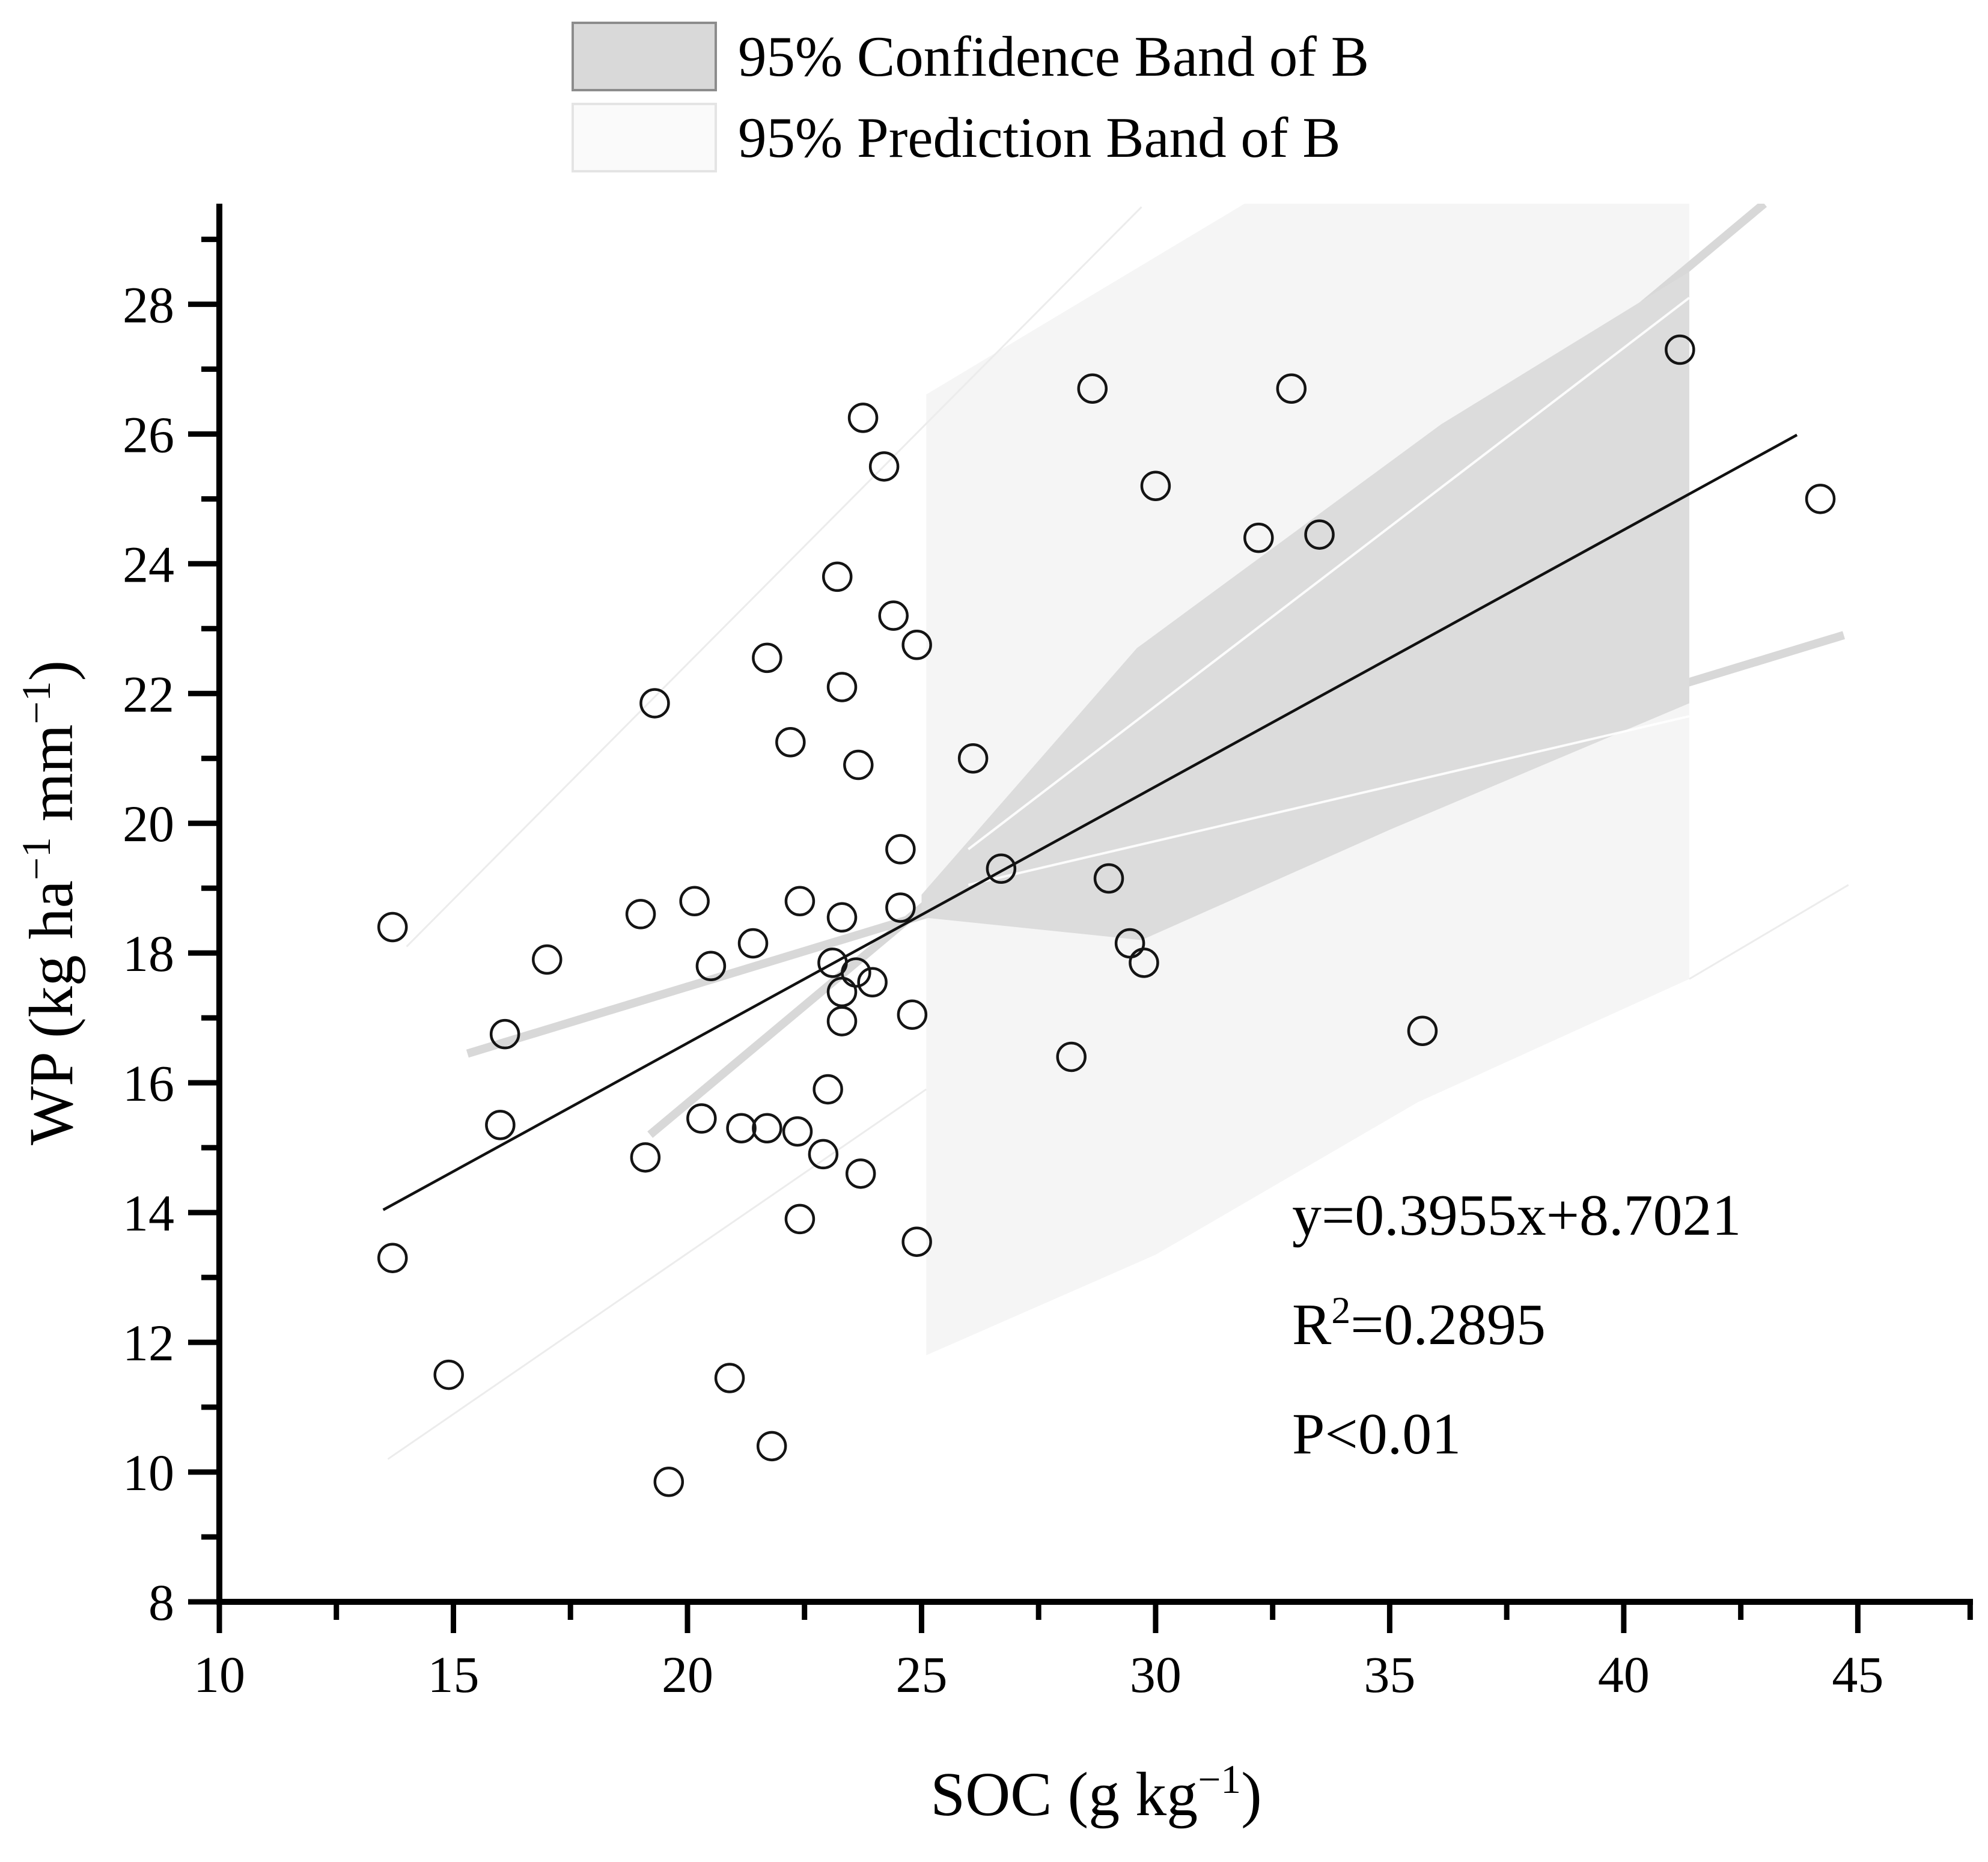 This screenshot has width=1988, height=1862. Describe the element at coordinates (1624, 1674) in the screenshot. I see `x-tick-label: 40` at that location.